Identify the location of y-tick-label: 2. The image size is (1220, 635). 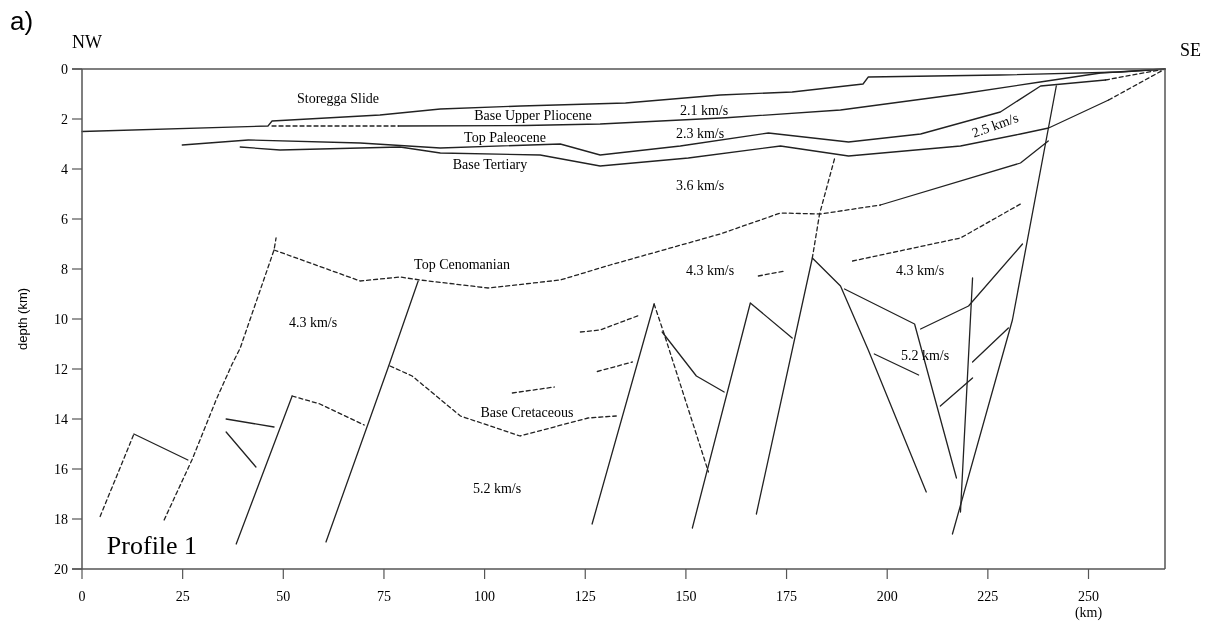
(64, 119).